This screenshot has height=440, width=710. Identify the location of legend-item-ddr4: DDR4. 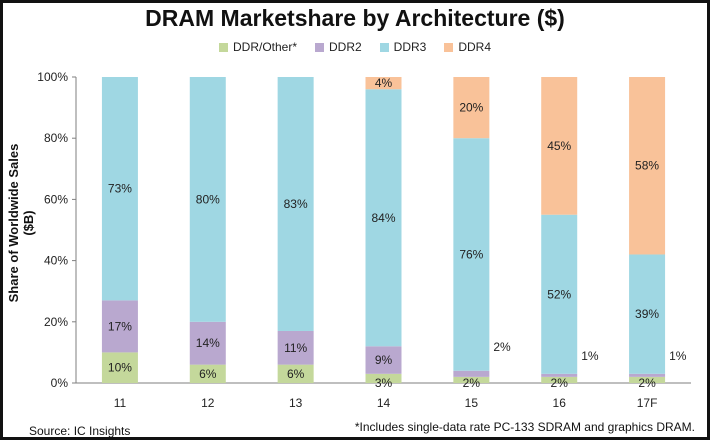
(467, 47).